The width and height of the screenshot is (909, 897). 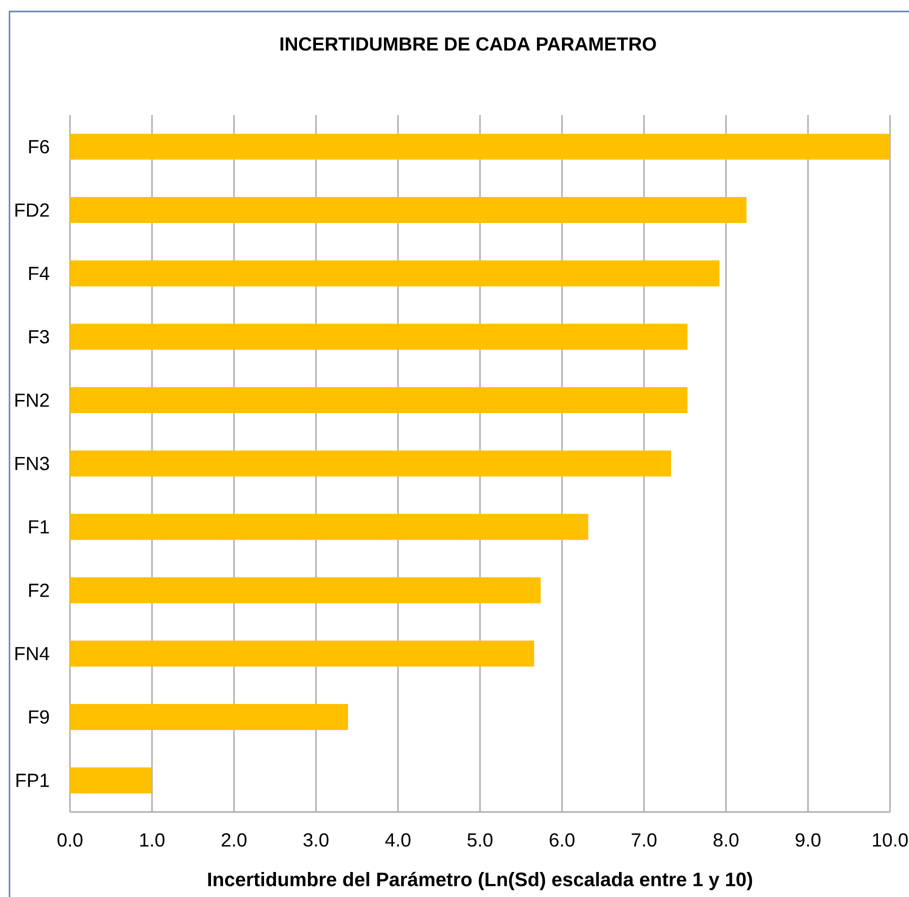 What do you see at coordinates (39, 147) in the screenshot?
I see `y-tick-label: F6` at bounding box center [39, 147].